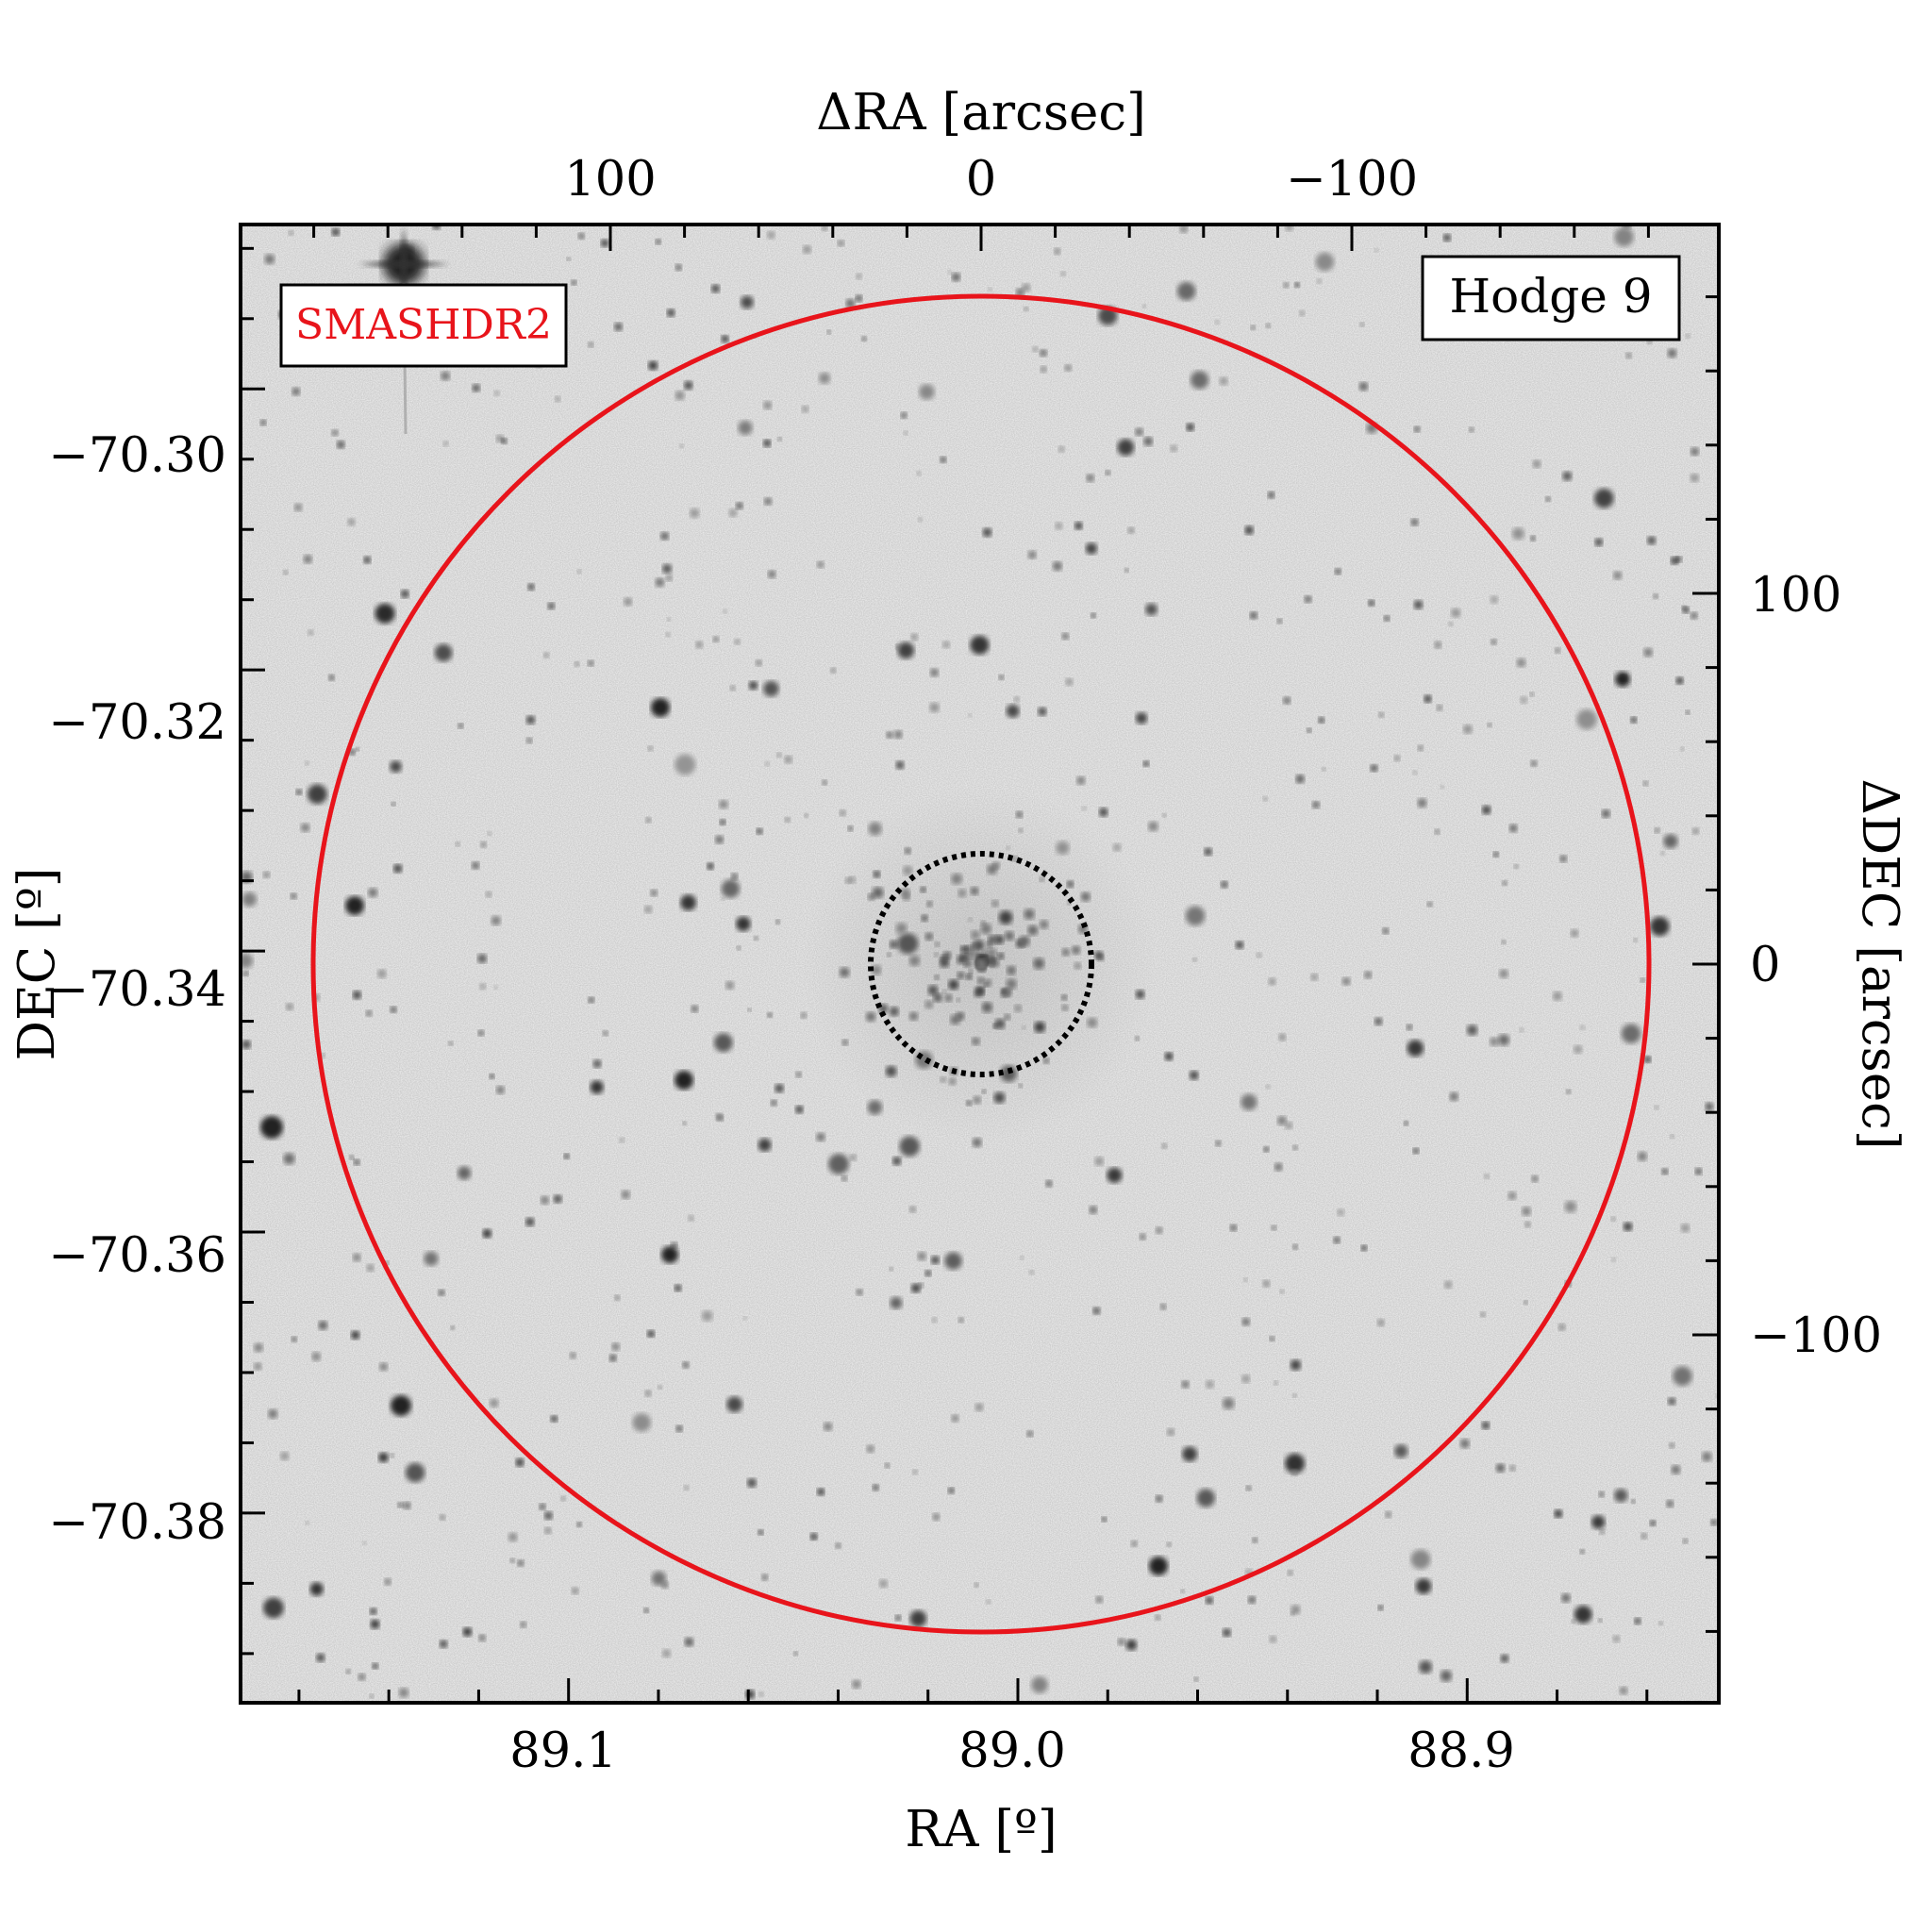 The height and width of the screenshot is (1932, 1932). What do you see at coordinates (137, 1256) in the screenshot?
I see `left-tick-label: −70.36` at bounding box center [137, 1256].